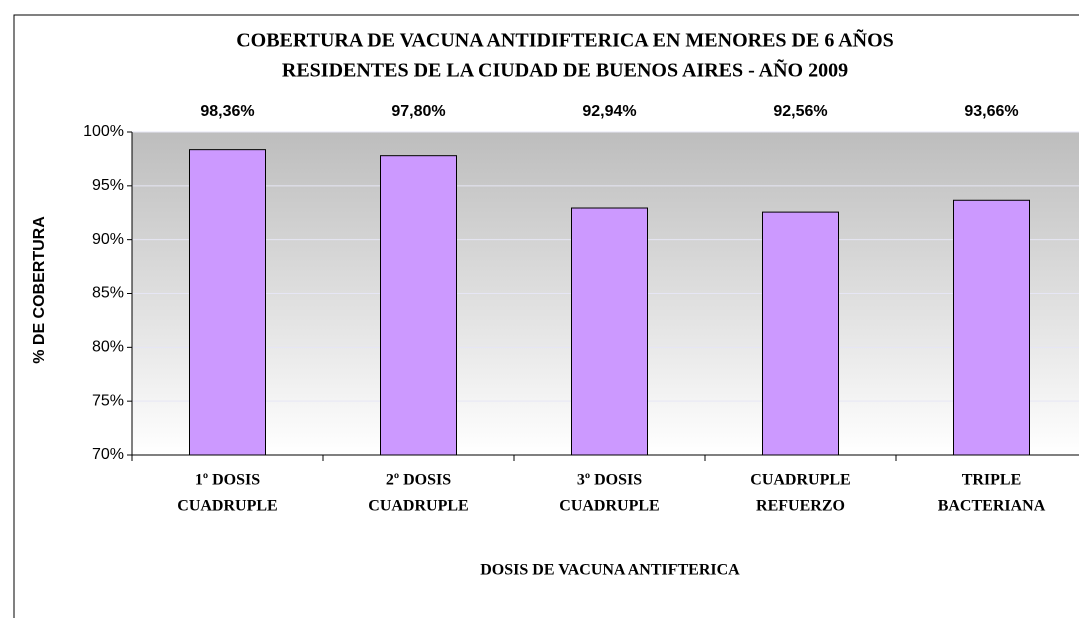  I want to click on y-axis-label: % DE COBERTURA, so click(39, 290).